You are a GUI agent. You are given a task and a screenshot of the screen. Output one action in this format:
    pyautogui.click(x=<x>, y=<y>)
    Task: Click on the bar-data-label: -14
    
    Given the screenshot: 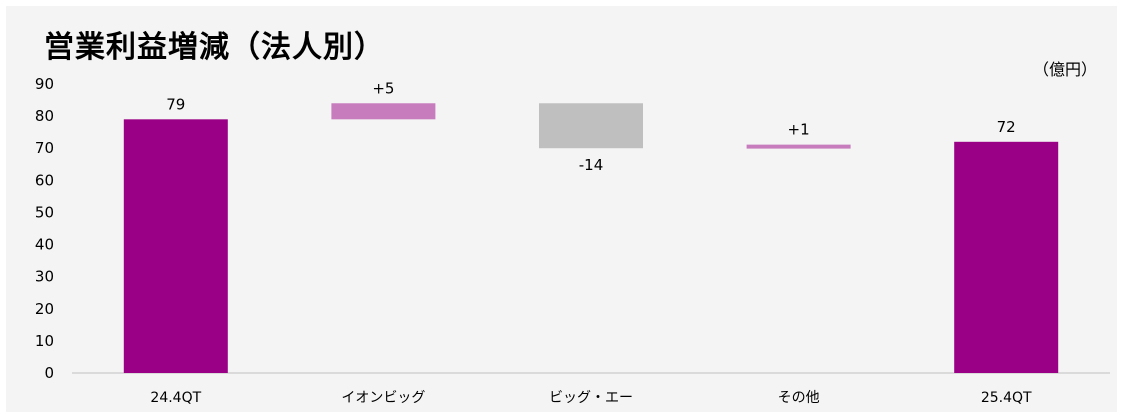 What is the action you would take?
    pyautogui.click(x=591, y=165)
    